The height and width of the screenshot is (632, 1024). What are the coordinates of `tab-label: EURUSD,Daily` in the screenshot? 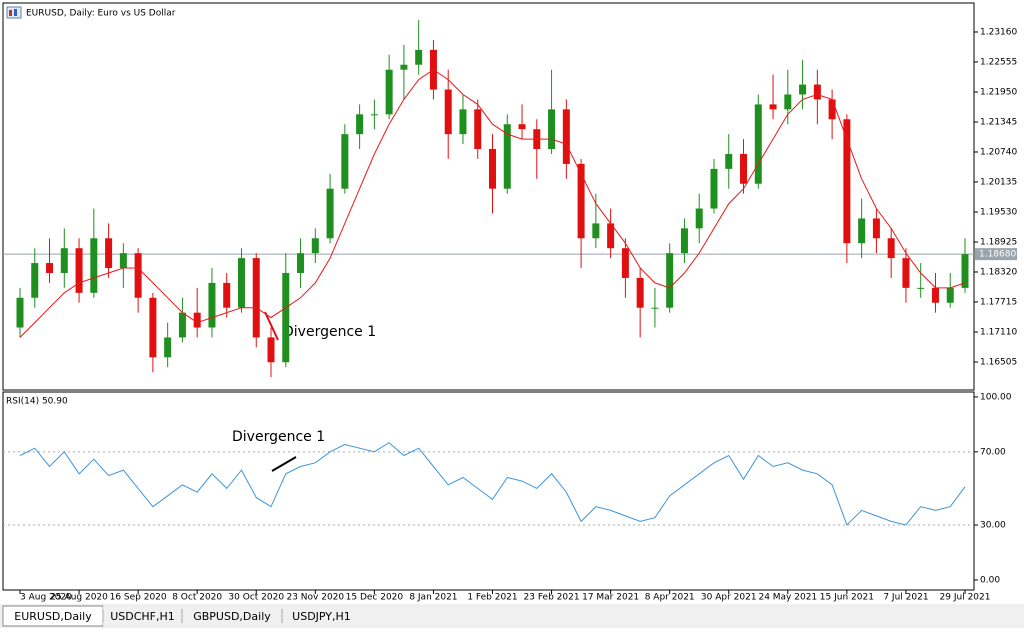 It's located at (53, 616).